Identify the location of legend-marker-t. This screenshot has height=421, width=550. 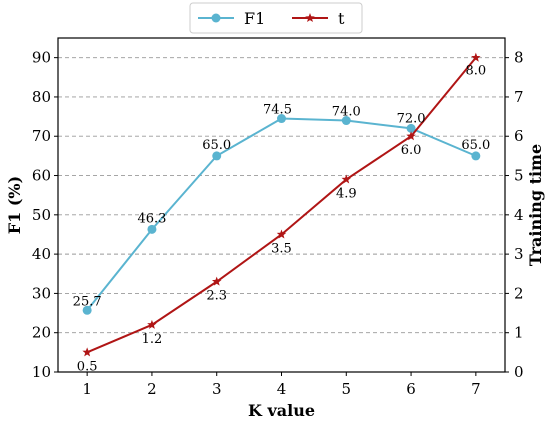
(310, 18).